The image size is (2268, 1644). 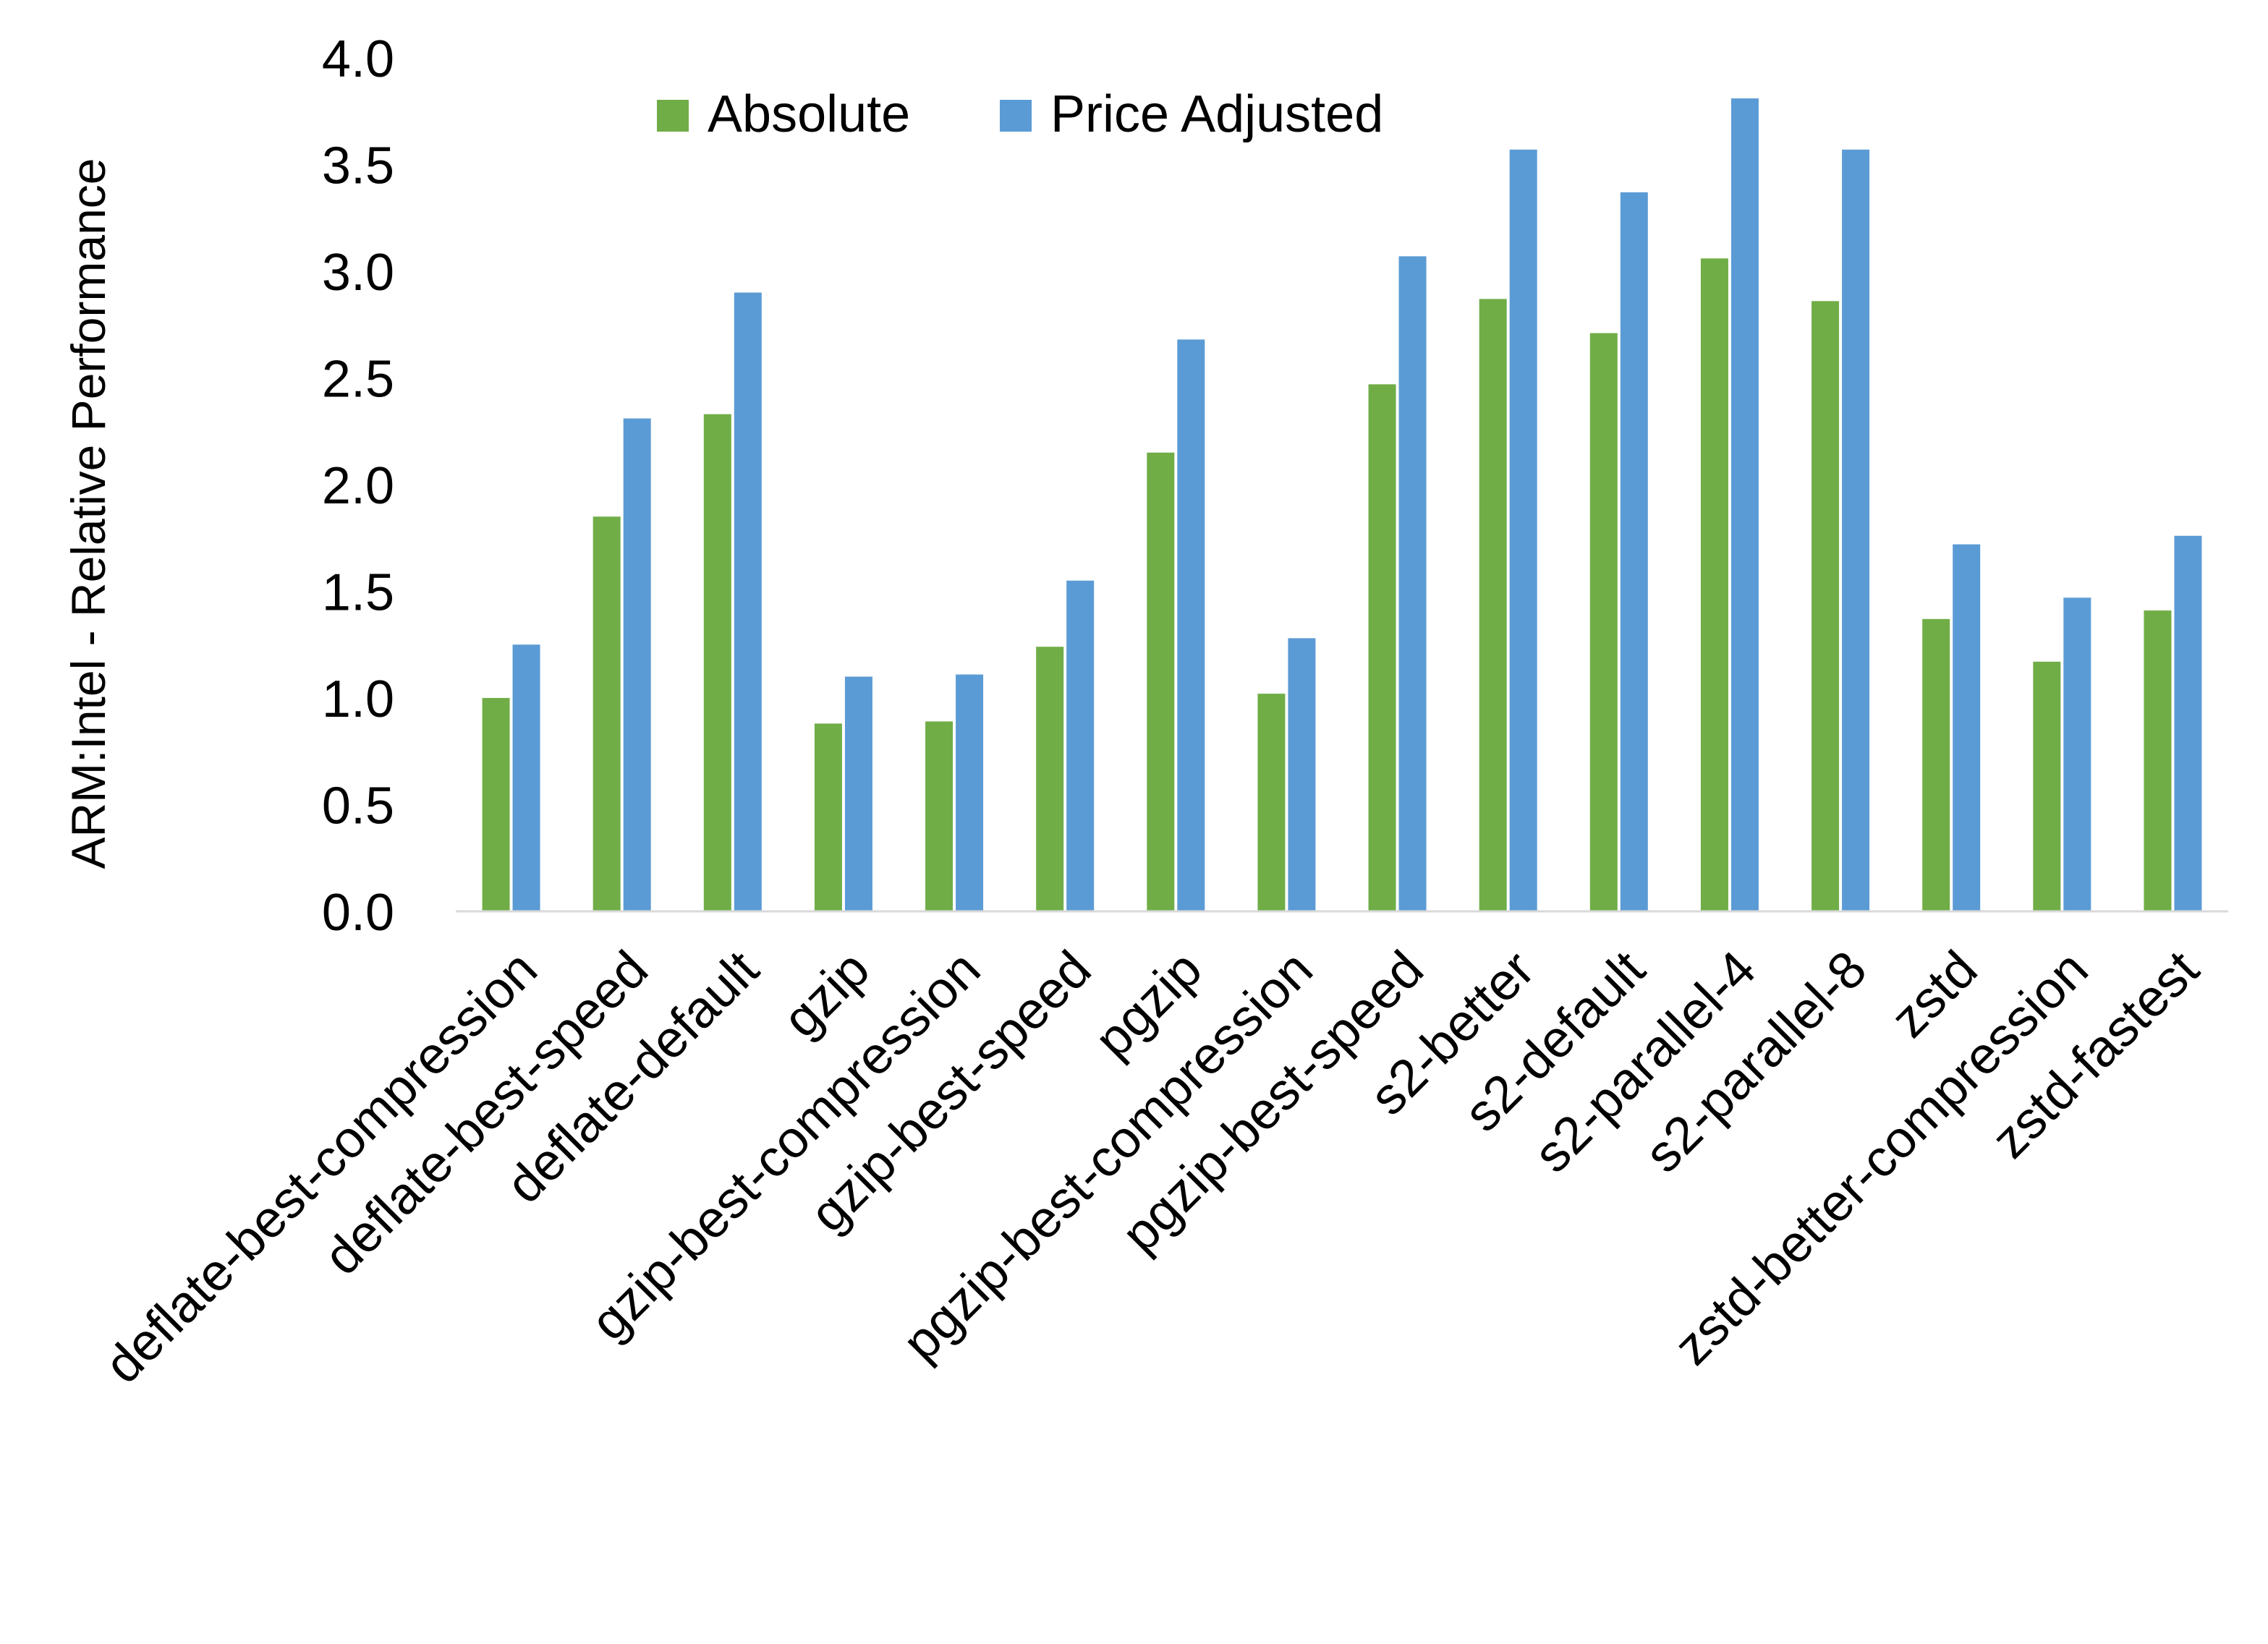 What do you see at coordinates (607, 713) in the screenshot?
I see `bar-absolute-deflate-best-speed` at bounding box center [607, 713].